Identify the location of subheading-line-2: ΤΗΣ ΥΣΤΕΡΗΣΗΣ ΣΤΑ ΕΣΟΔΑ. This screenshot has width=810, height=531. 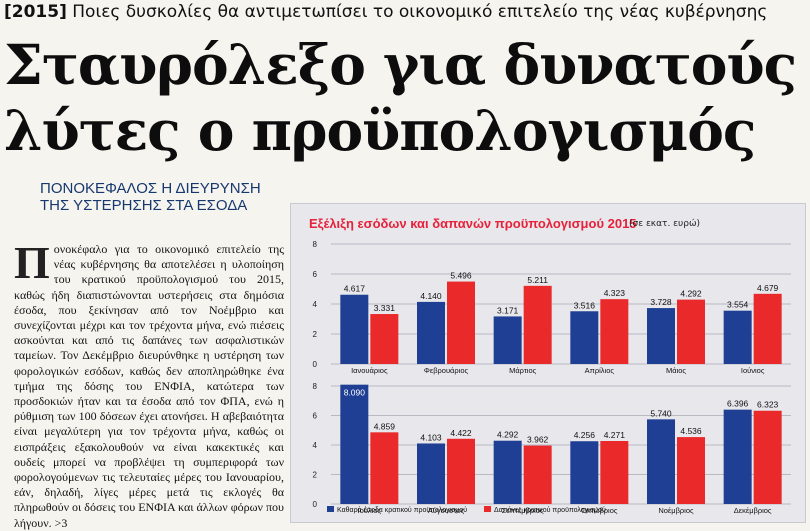
(144, 205).